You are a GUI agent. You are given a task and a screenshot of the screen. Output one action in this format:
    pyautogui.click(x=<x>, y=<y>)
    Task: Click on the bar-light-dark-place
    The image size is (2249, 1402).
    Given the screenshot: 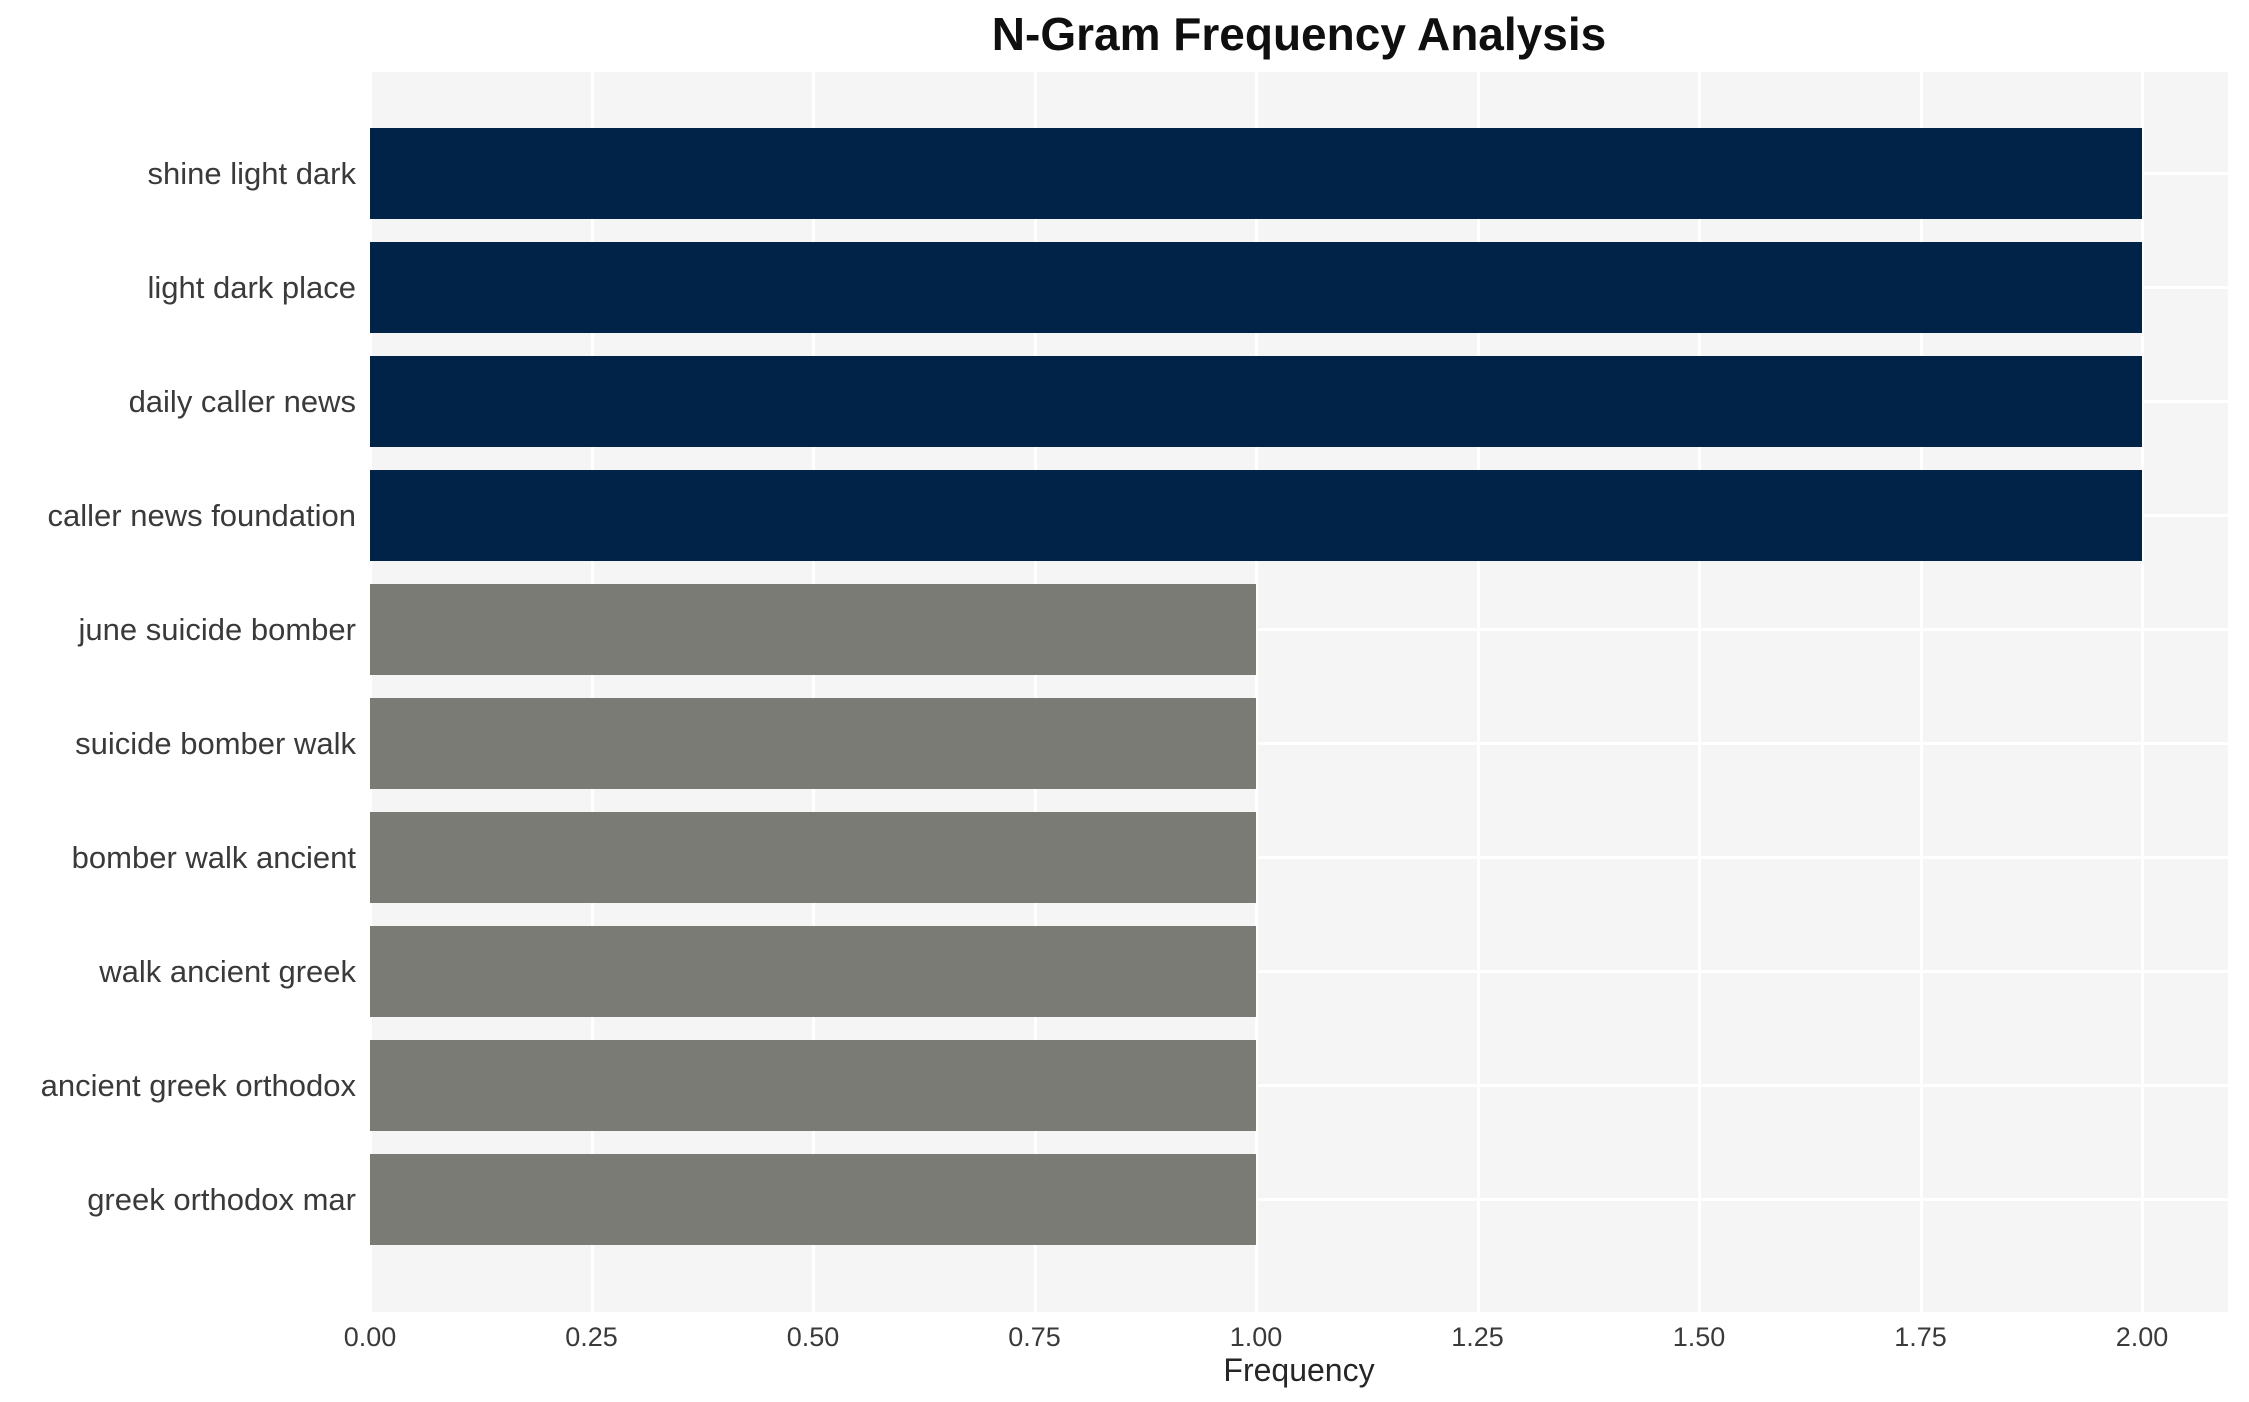 What is the action you would take?
    pyautogui.click(x=1256, y=287)
    